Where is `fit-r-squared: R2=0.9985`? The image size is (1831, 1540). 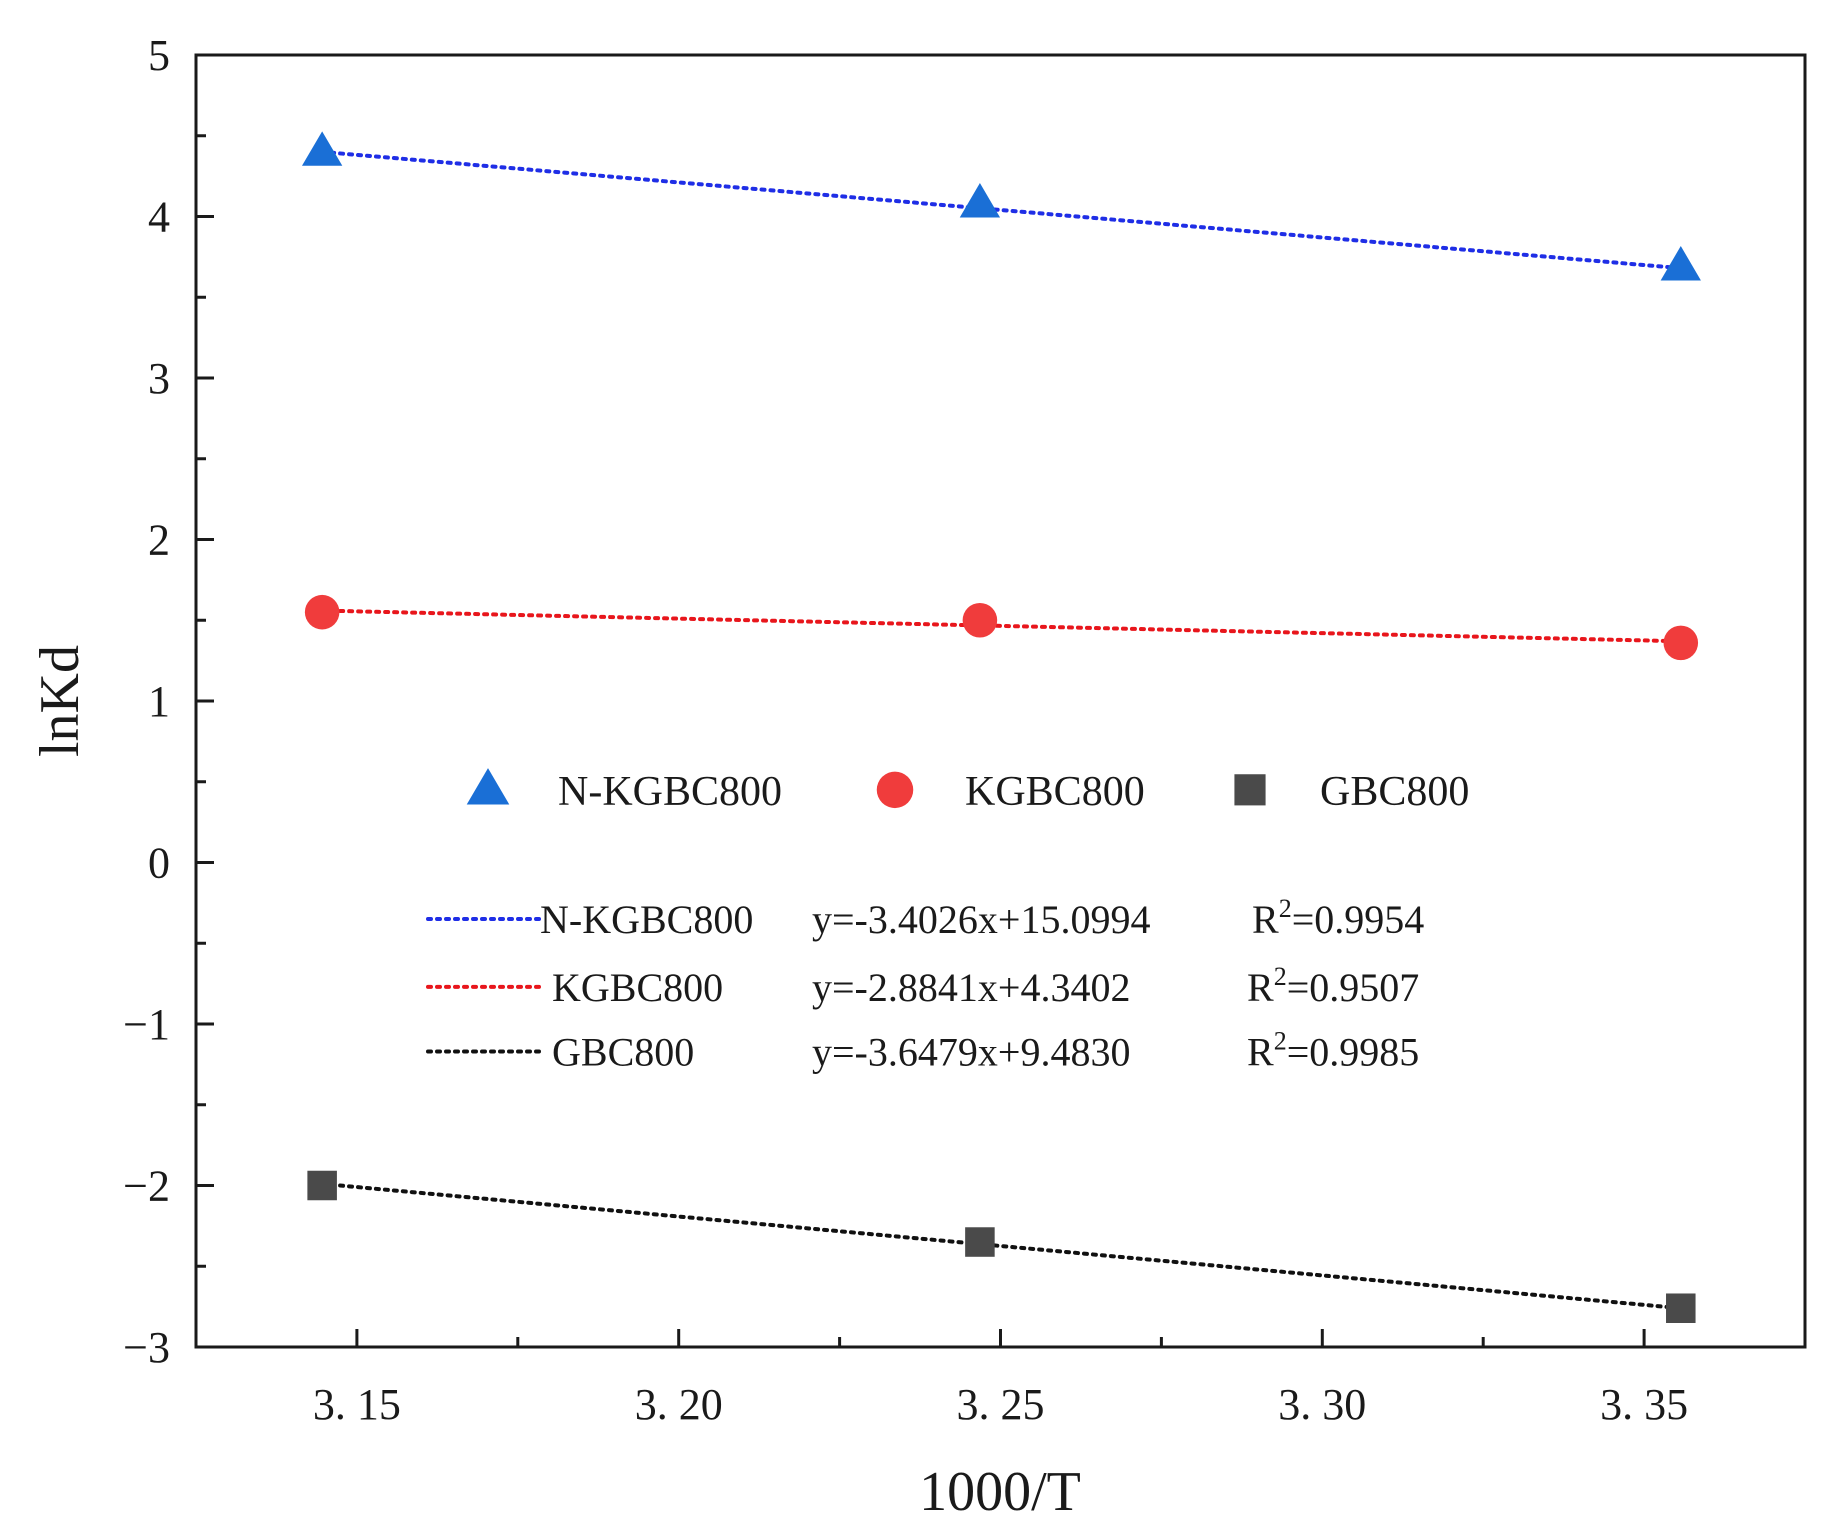 fit-r-squared: R2=0.9985 is located at coordinates (1333, 1050).